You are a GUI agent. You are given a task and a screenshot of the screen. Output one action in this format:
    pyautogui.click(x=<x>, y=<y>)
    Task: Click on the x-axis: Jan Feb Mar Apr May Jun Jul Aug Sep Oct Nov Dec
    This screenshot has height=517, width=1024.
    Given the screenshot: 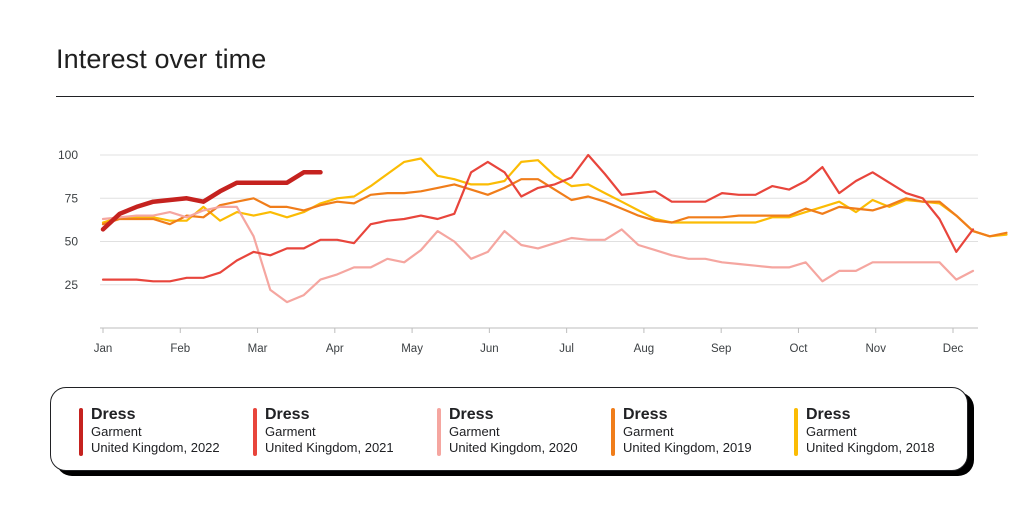 What is the action you would take?
    pyautogui.click(x=536, y=341)
    